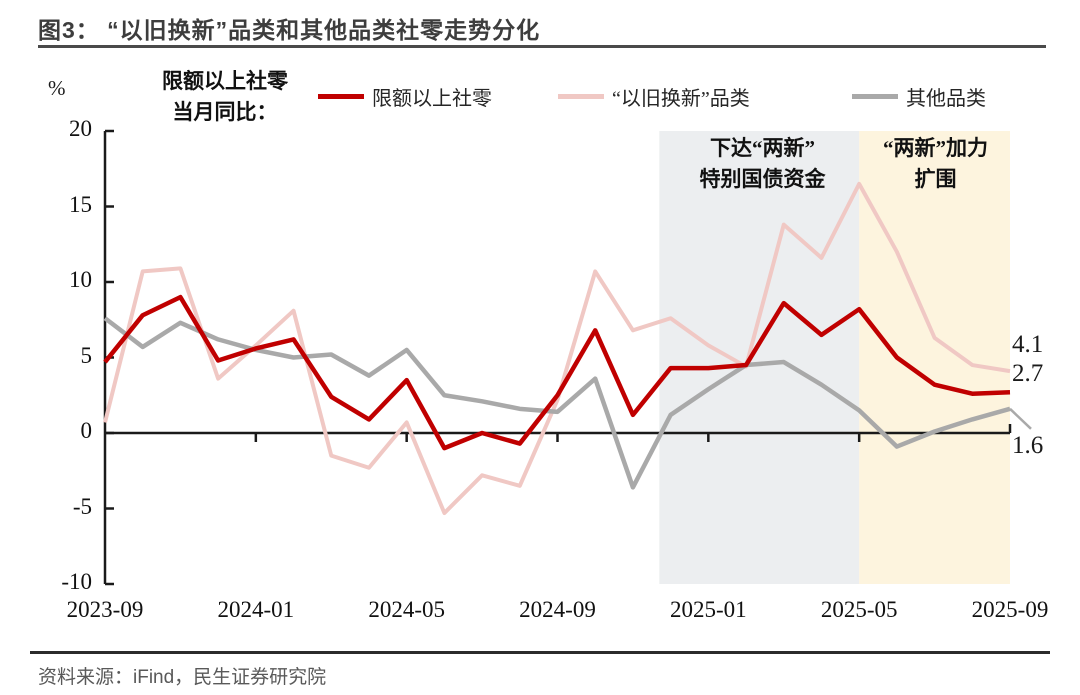 Image resolution: width=1080 pixels, height=695 pixels. What do you see at coordinates (289, 30) in the screenshot?
I see `figure-title: 图3： “以旧换新”品类和其他品类社零走势分化` at bounding box center [289, 30].